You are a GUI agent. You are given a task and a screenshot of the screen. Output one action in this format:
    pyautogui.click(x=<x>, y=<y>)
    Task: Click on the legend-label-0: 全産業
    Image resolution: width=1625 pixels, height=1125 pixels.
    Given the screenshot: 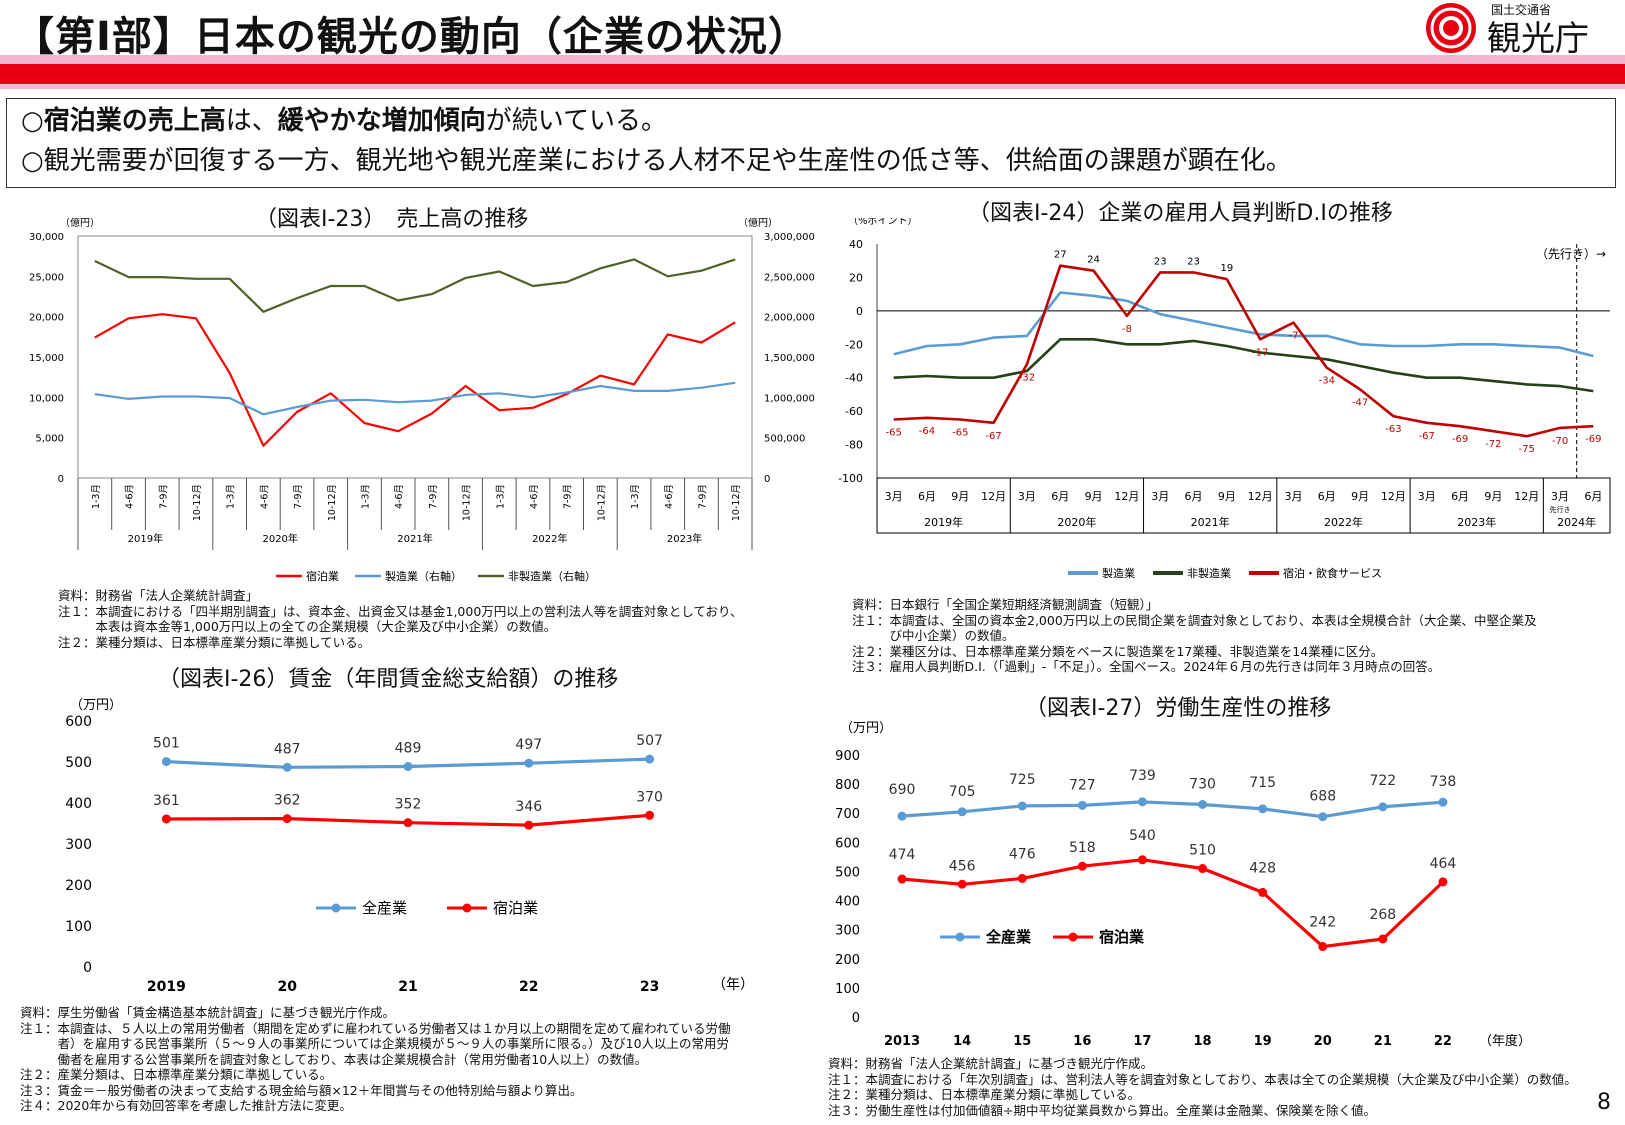 What is the action you would take?
    pyautogui.click(x=384, y=908)
    